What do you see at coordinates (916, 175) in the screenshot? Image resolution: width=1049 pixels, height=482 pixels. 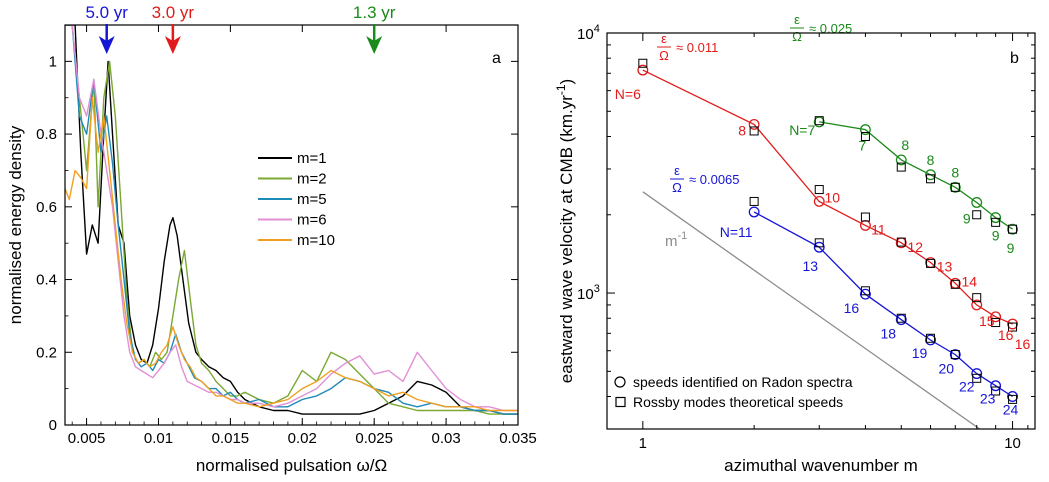 I see `series-line` at bounding box center [916, 175].